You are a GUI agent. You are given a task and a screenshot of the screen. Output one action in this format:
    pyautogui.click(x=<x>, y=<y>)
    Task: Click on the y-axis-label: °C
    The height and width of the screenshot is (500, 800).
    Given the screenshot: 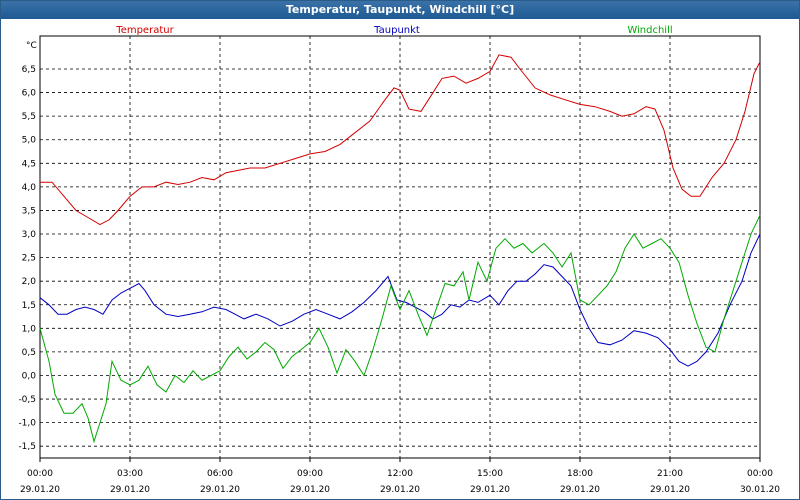 What is the action you would take?
    pyautogui.click(x=31, y=46)
    